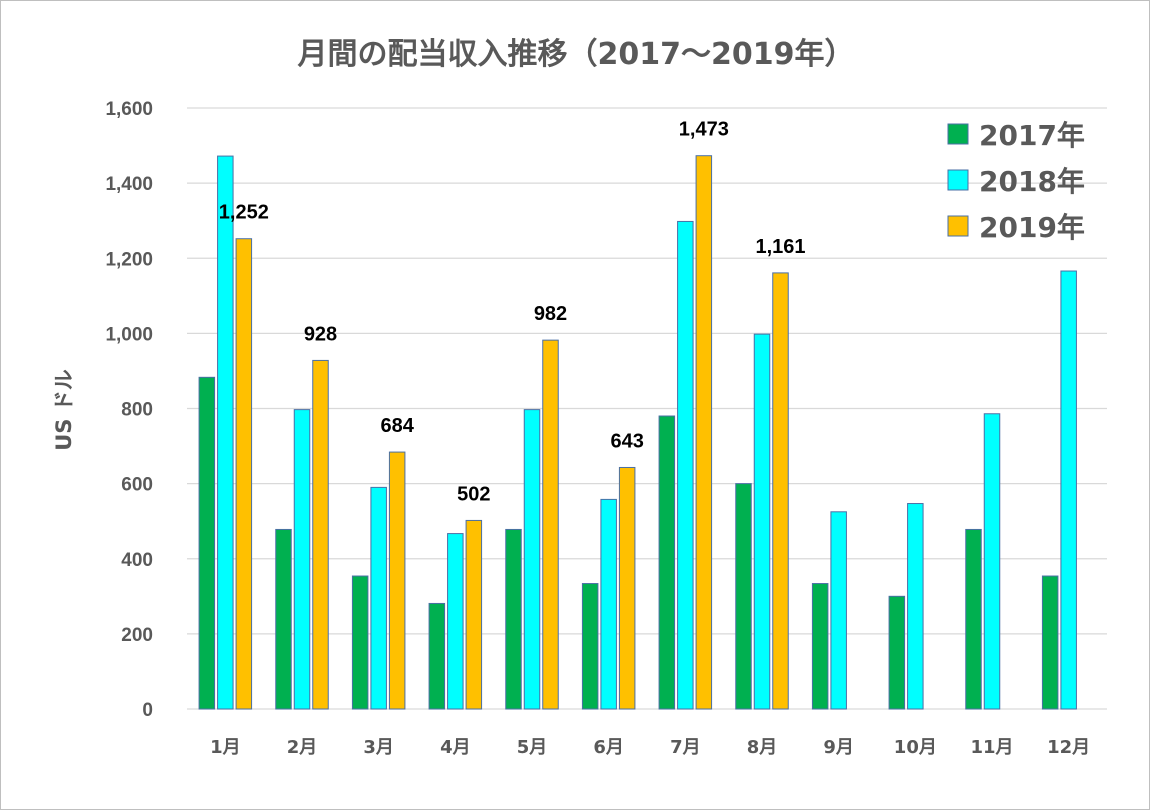 Image resolution: width=1150 pixels, height=811 pixels. Describe the element at coordinates (838, 747) in the screenshot. I see `x-tick-label: 9月` at that location.